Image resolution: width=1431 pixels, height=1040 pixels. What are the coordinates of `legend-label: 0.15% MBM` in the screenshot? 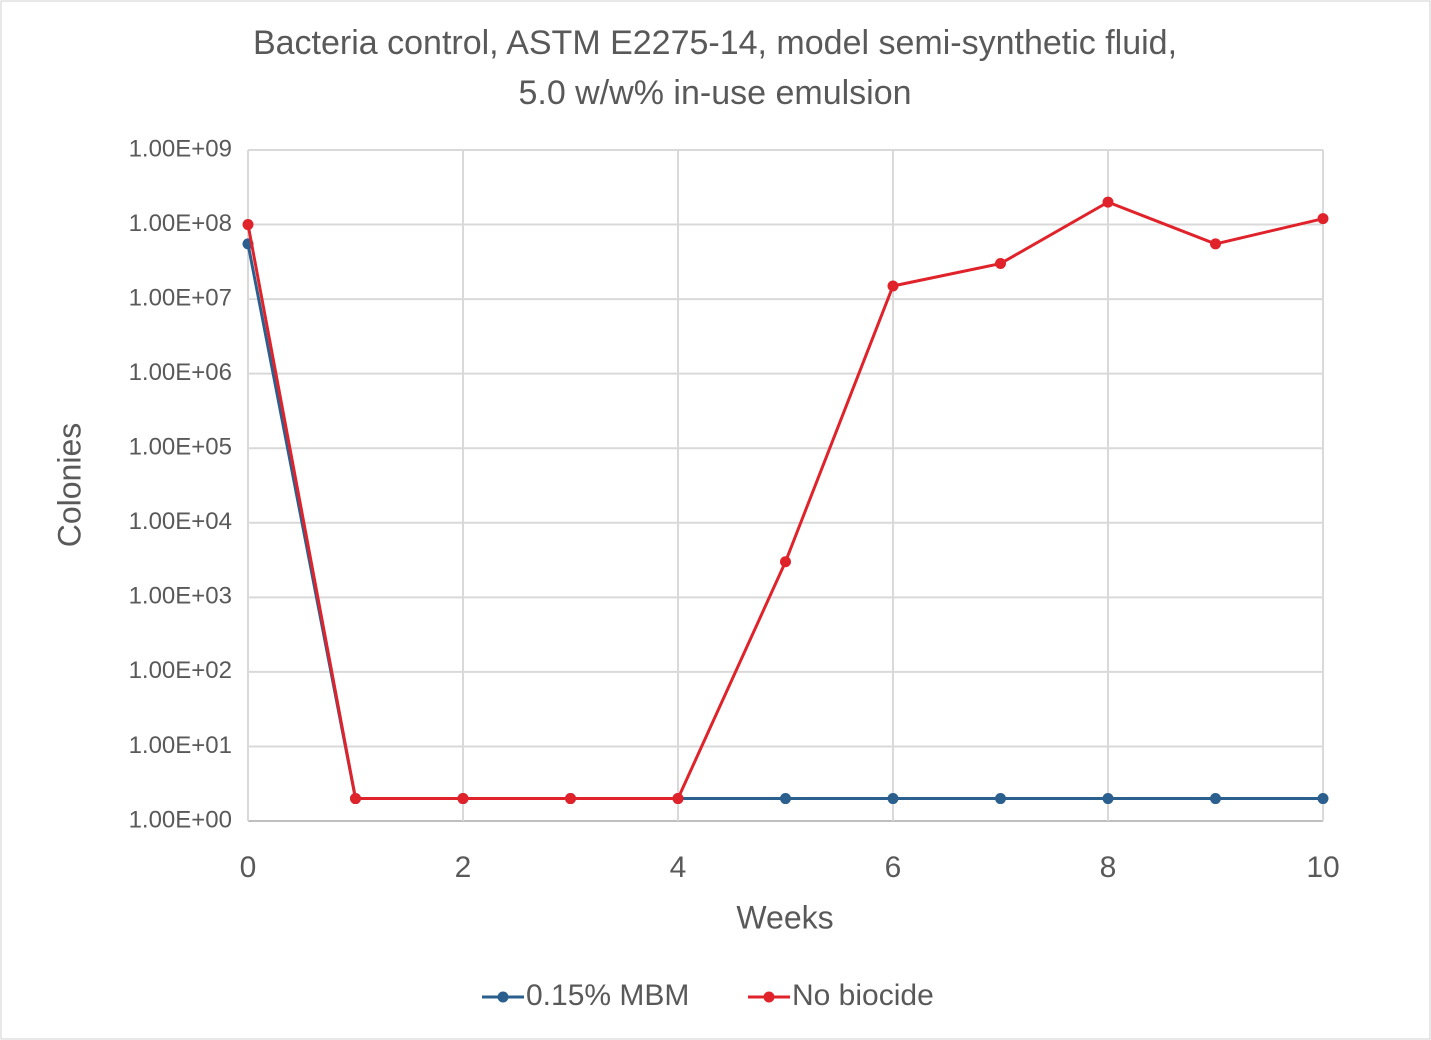 It's located at (607, 995).